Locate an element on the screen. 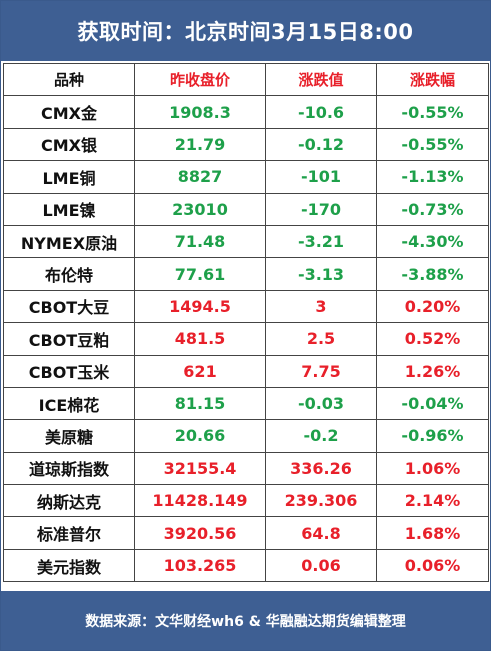 Image resolution: width=491 pixels, height=651 pixels. change-value-cell: -0.12 is located at coordinates (321, 144).